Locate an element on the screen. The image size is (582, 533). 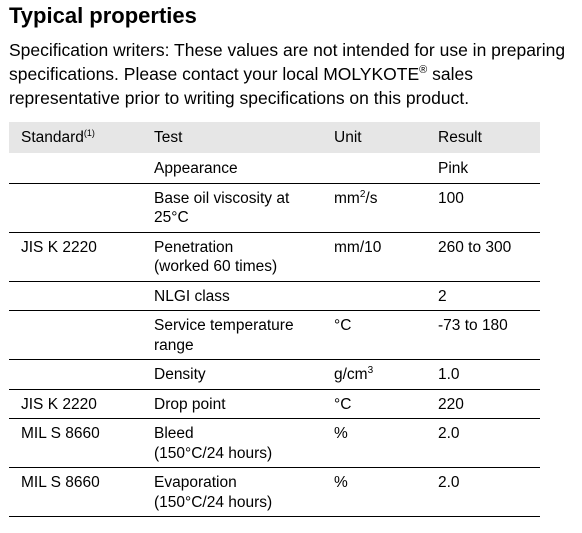
header-test: Test is located at coordinates (232, 137).